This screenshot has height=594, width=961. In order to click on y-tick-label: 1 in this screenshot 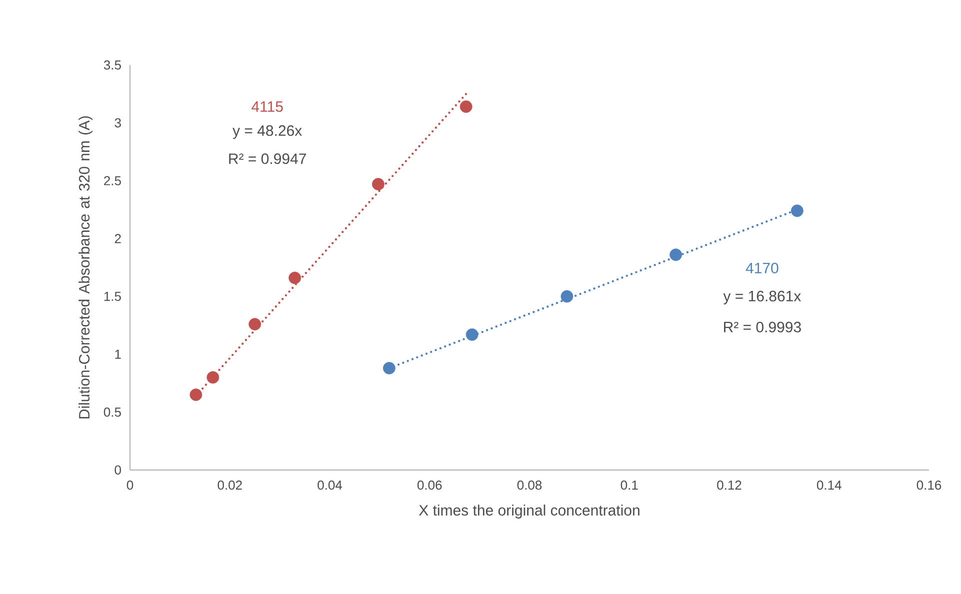, I will do `click(118, 354)`.